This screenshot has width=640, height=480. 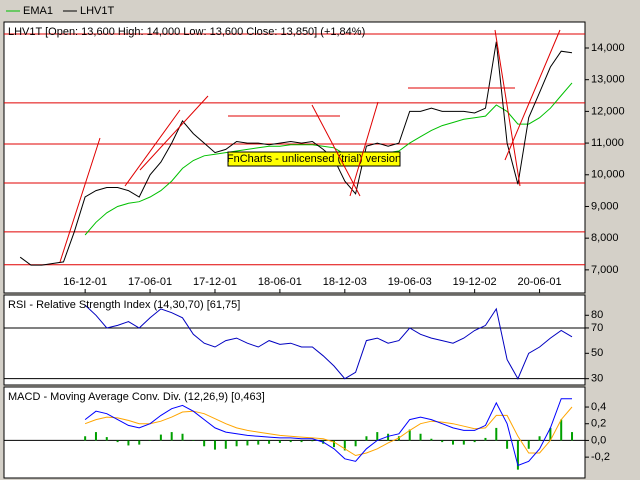 What do you see at coordinates (608, 80) in the screenshot?
I see `y-tick-label: 13,000` at bounding box center [608, 80].